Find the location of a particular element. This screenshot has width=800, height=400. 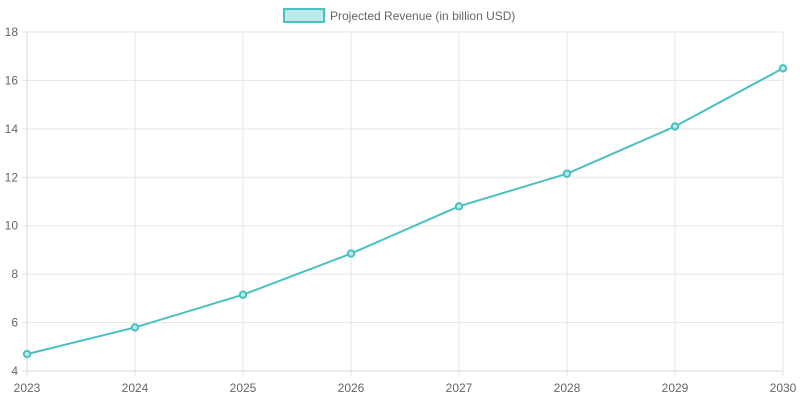

y-tick-label: 8 is located at coordinates (14, 274).